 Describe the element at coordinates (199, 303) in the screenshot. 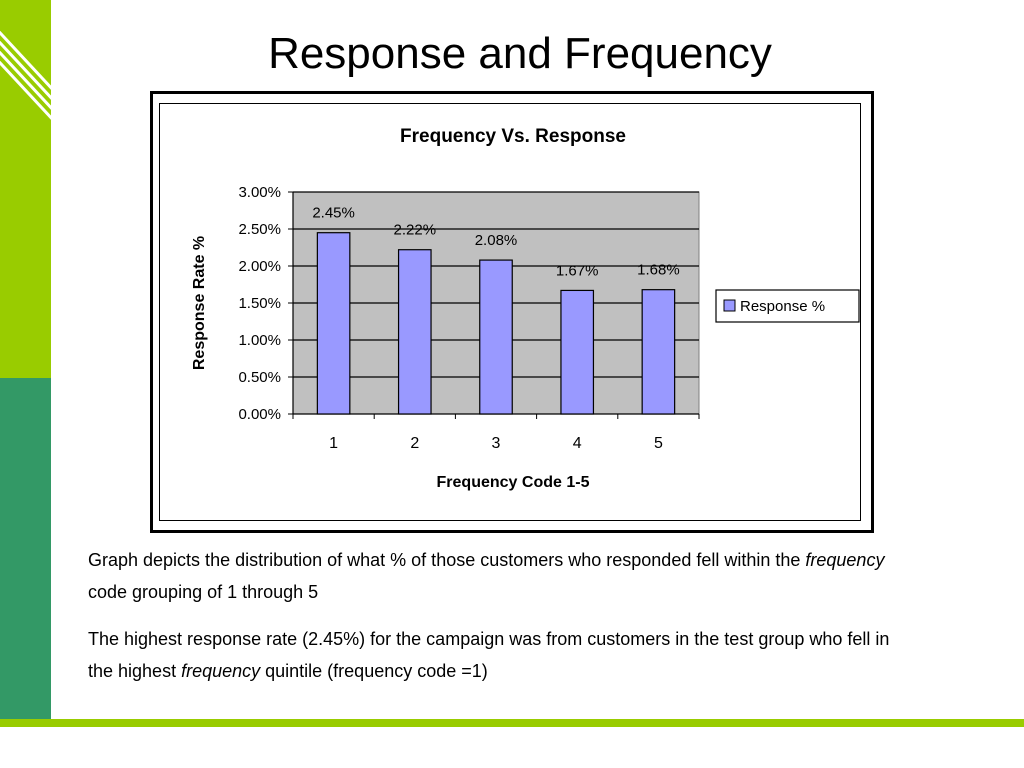

I see `y-axis-label: Response Rate %` at that location.